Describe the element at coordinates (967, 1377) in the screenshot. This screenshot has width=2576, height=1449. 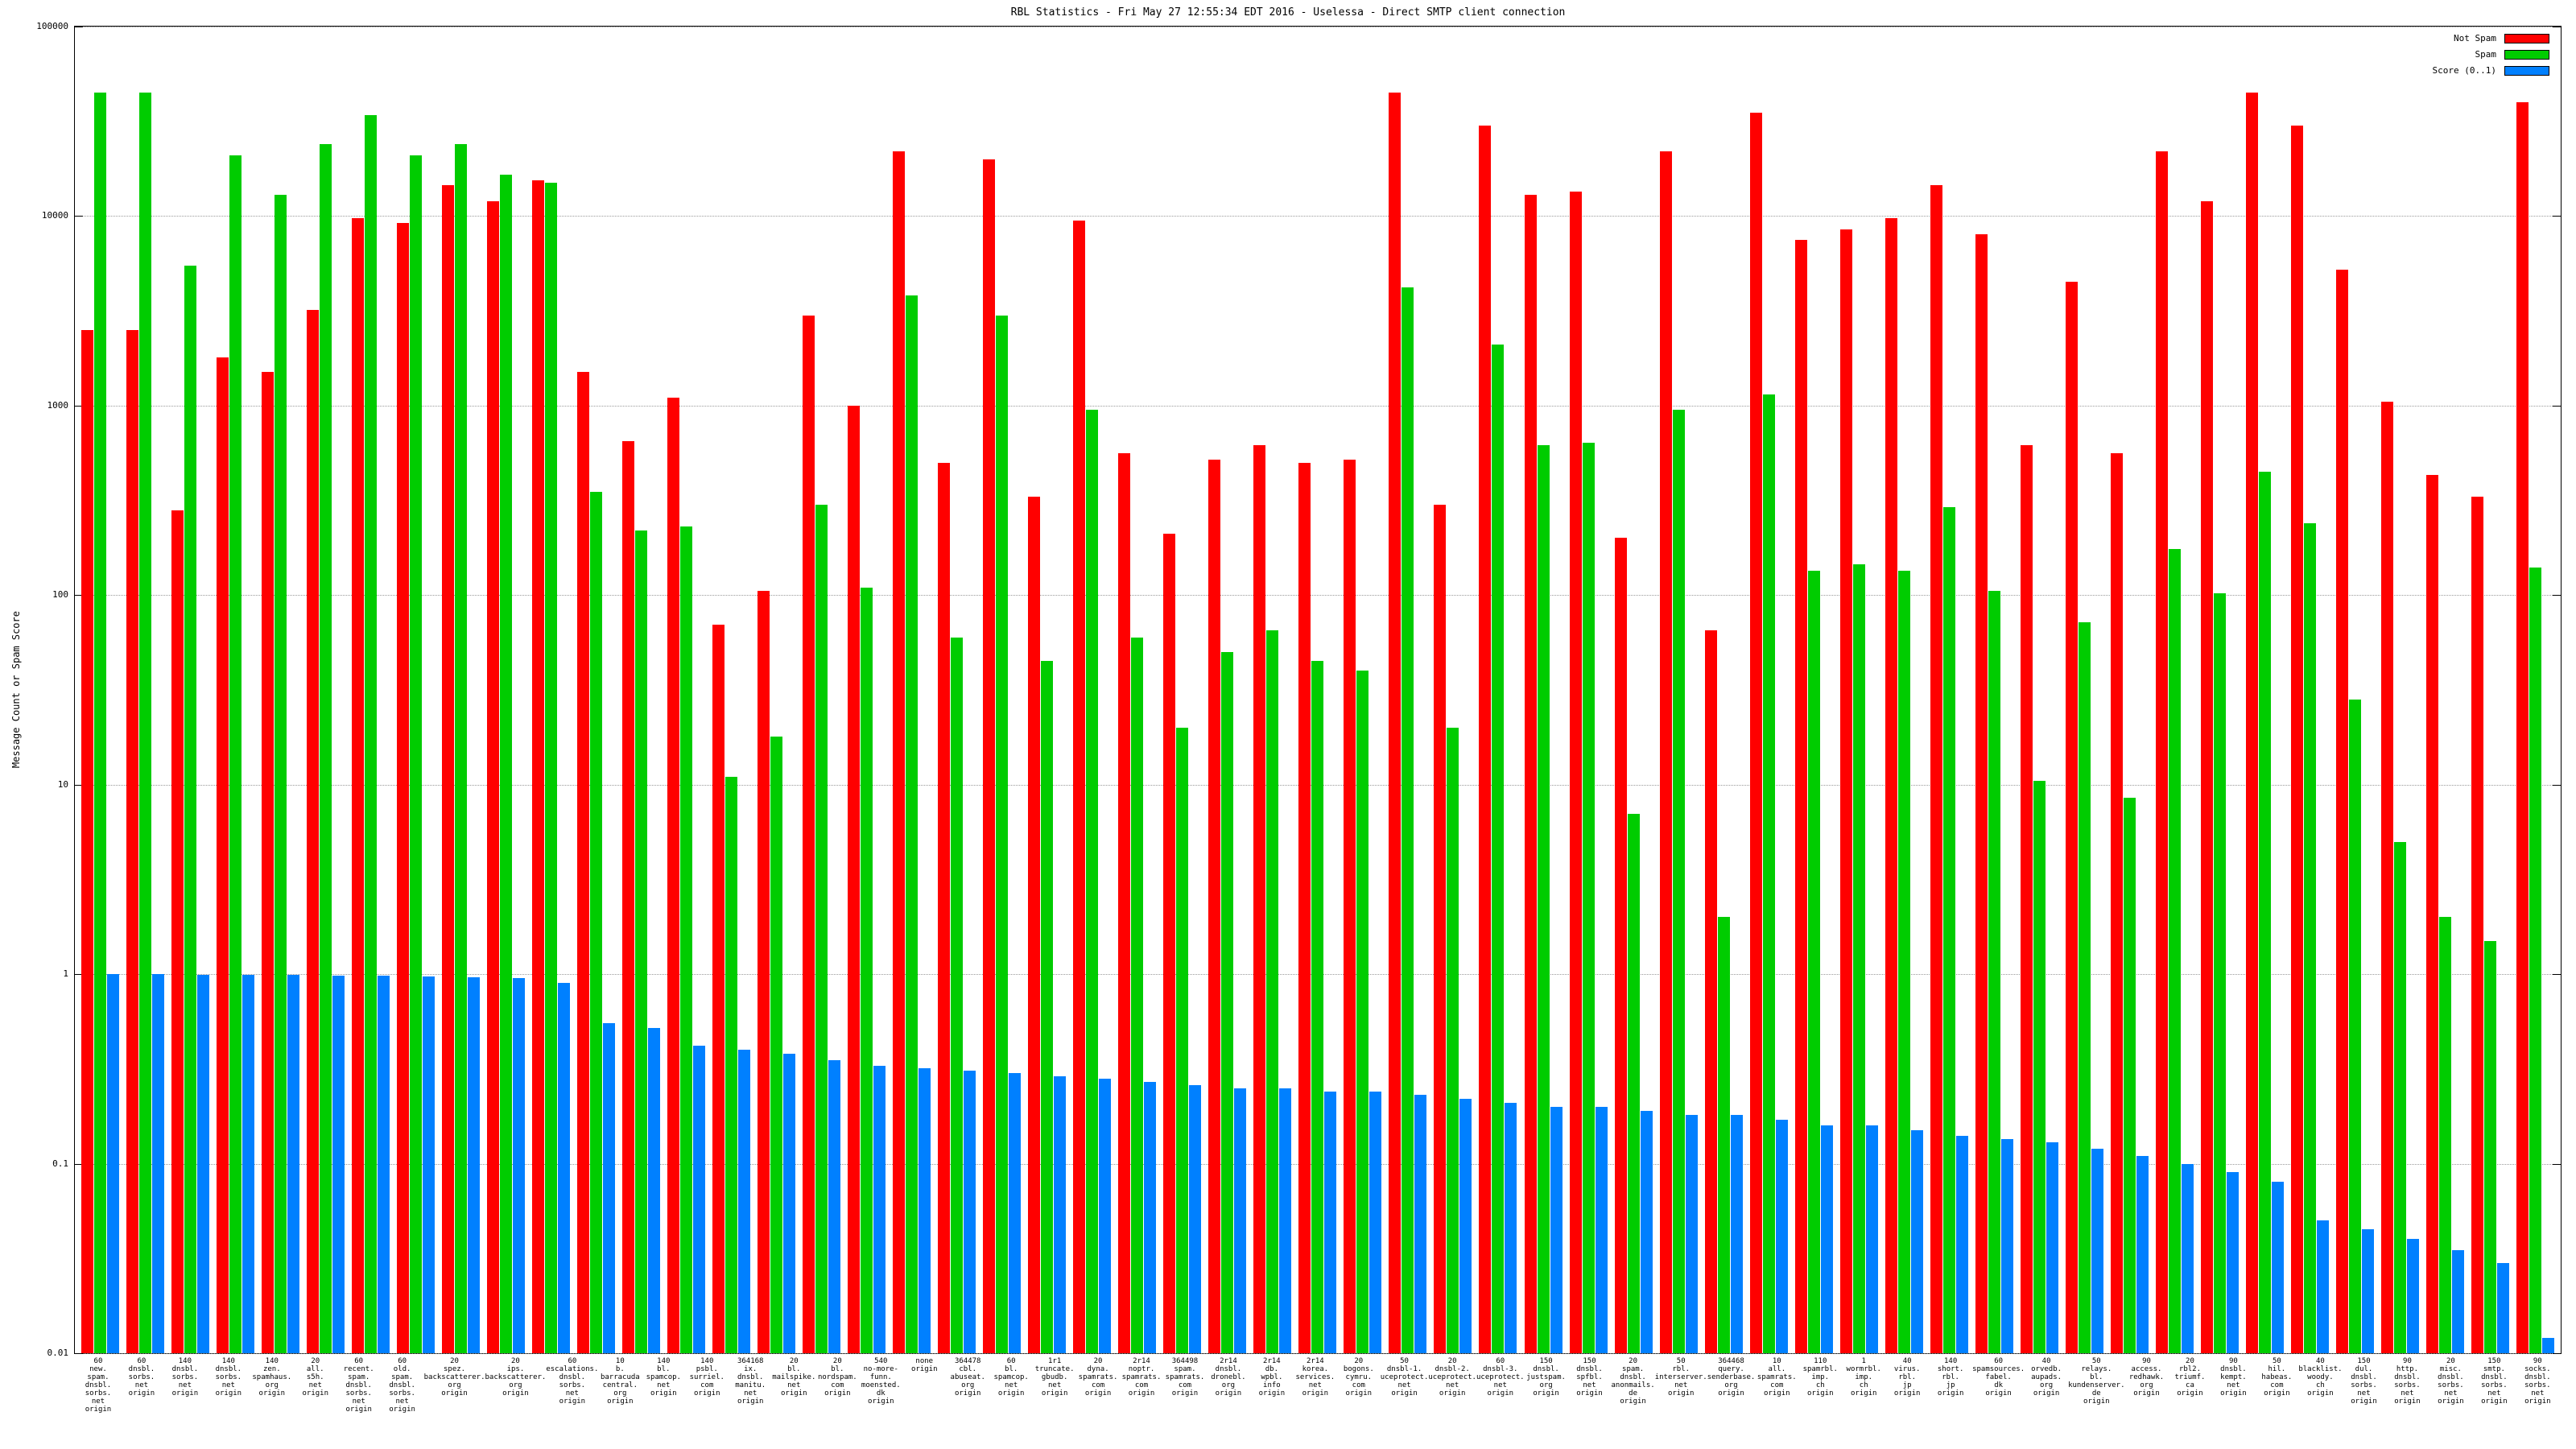
I see `x-tick-label: 364478 cbl. abuseat. org origin` at that location.